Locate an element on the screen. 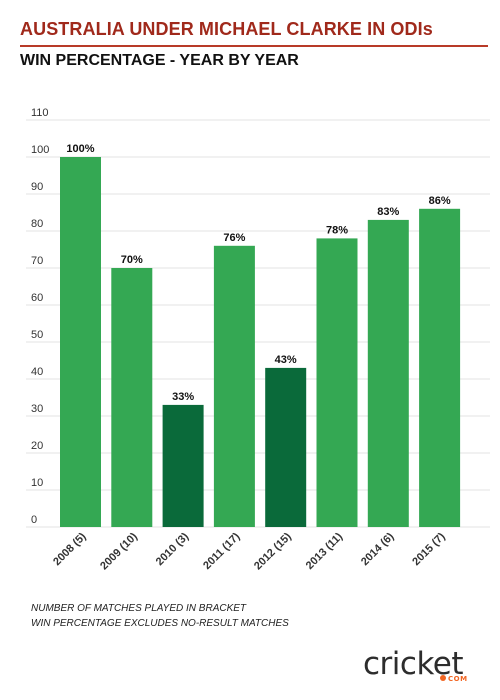  x-tick-label: 2010 (3) is located at coordinates (173, 549).